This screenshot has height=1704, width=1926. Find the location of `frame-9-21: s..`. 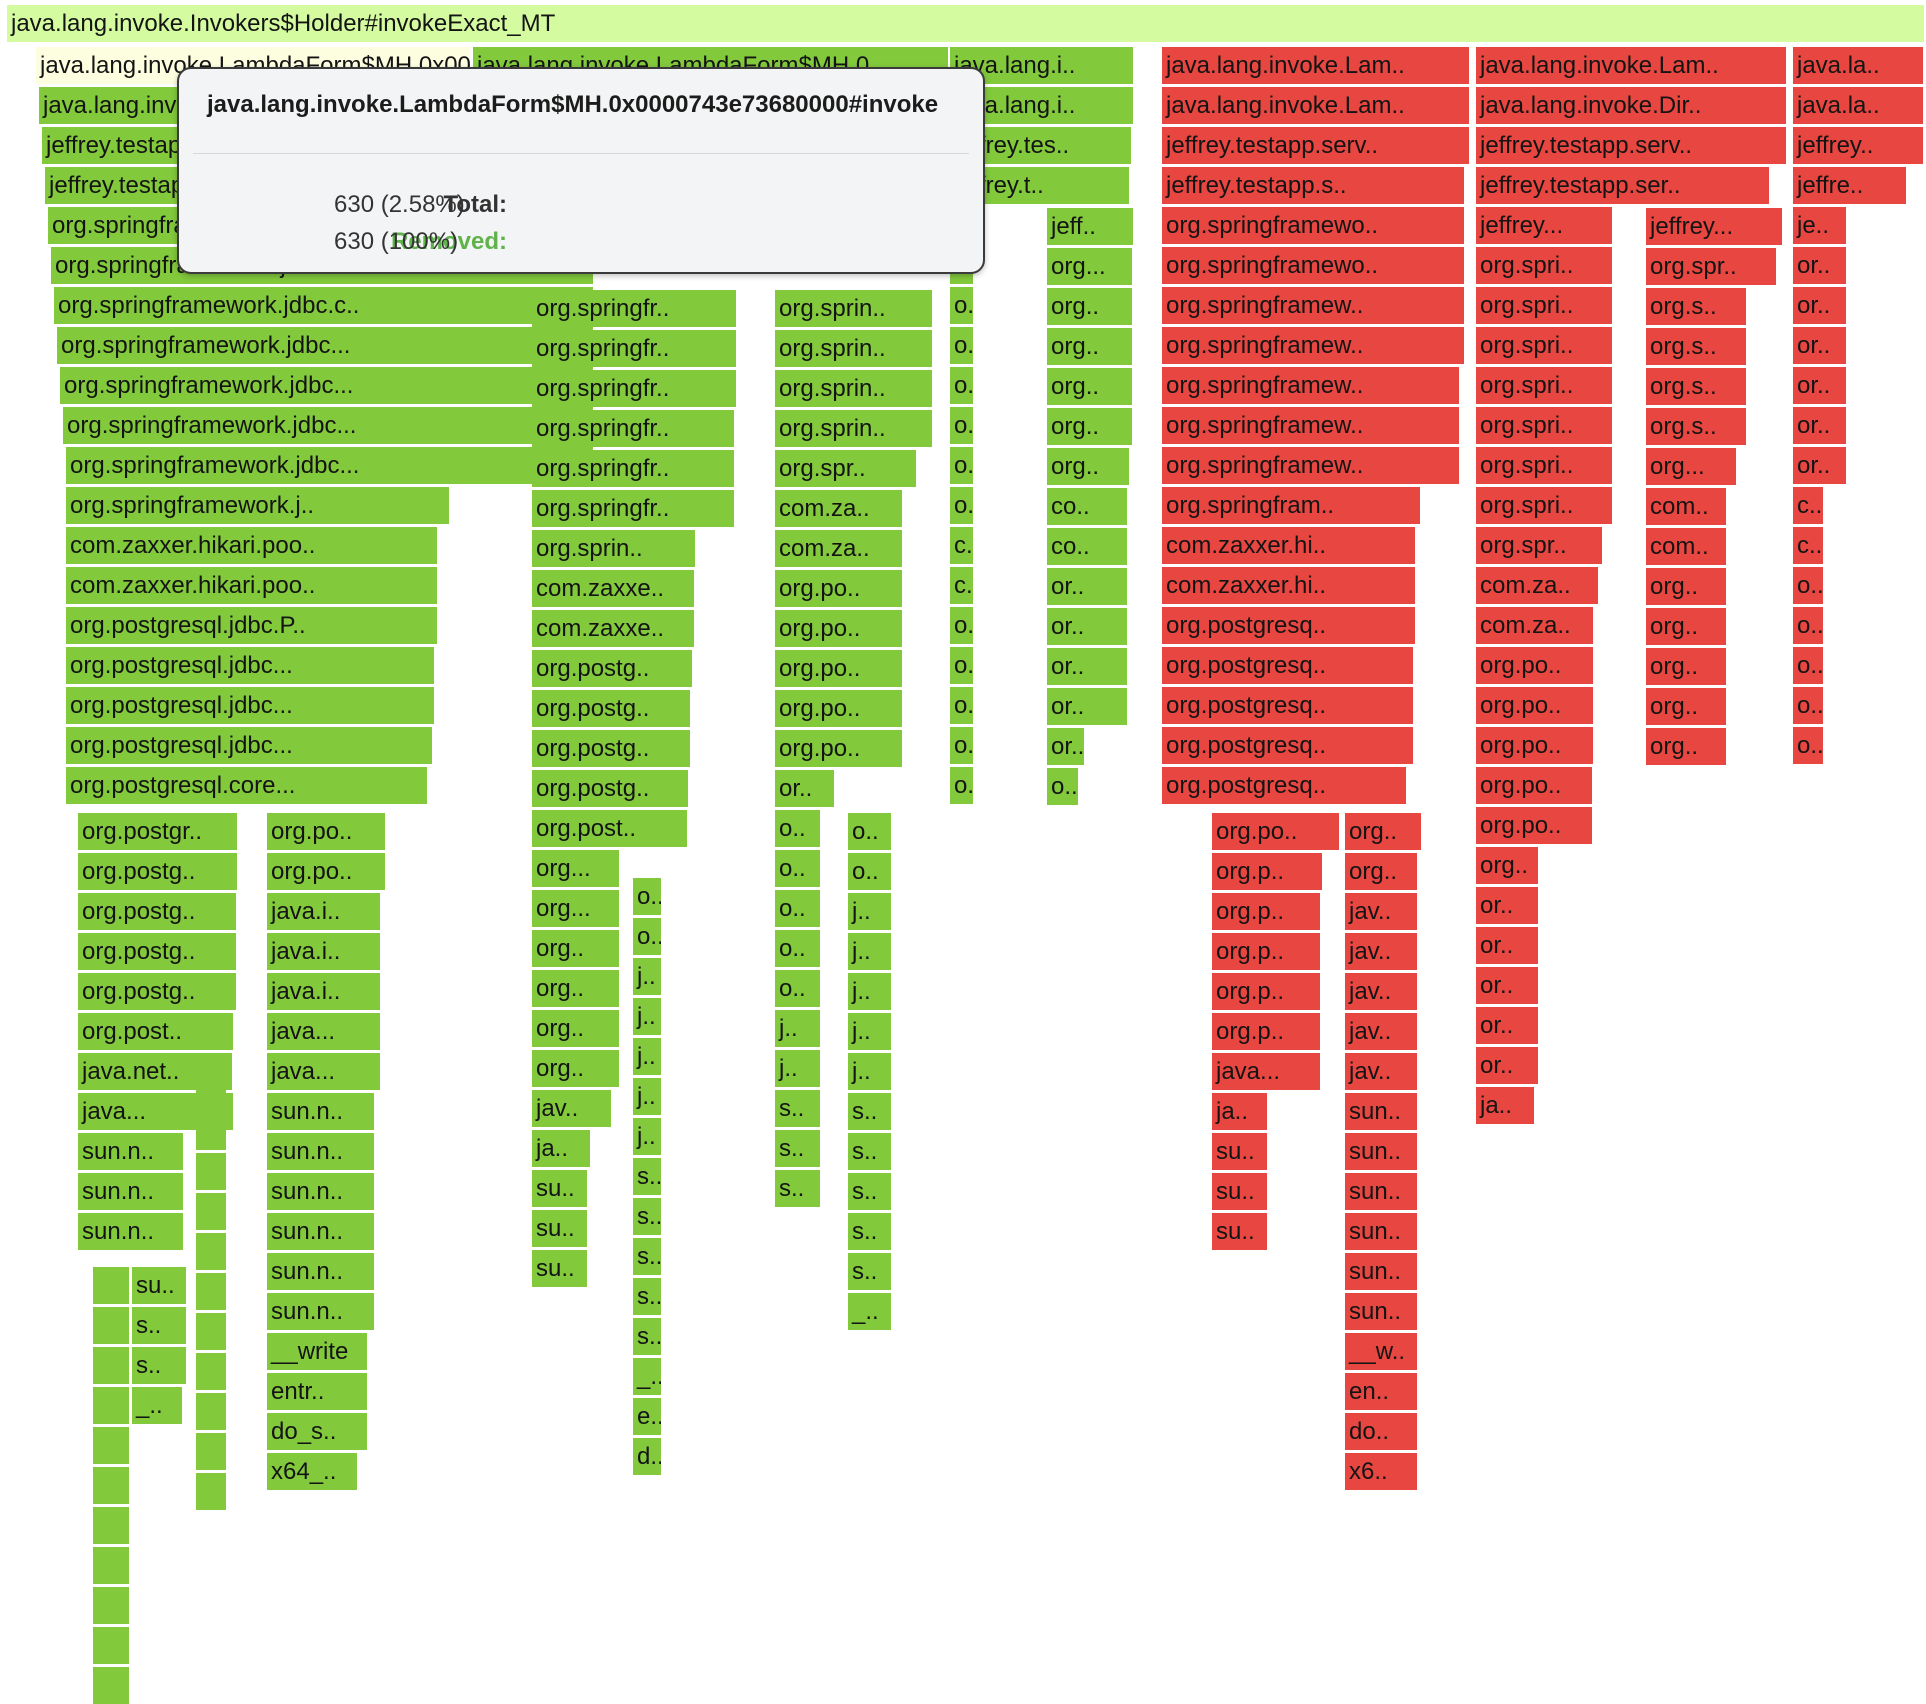

frame-9-21: s.. is located at coordinates (797, 1148).